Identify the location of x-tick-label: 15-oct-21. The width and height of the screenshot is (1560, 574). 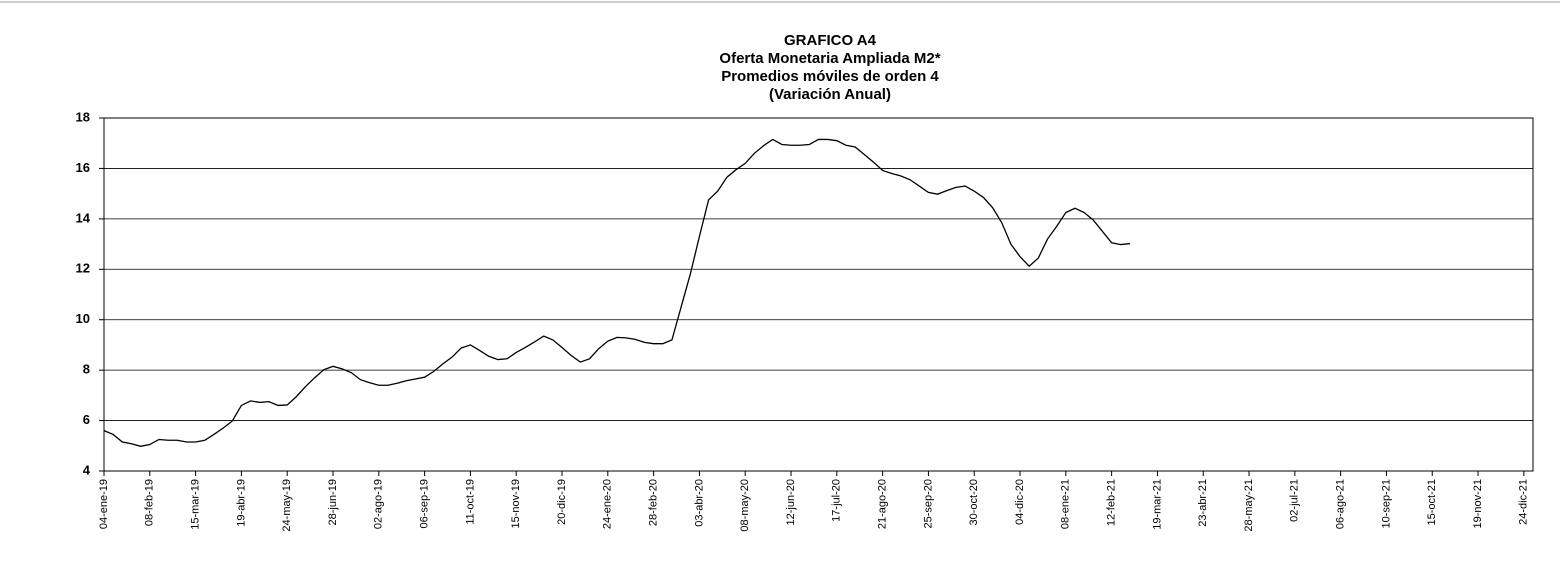
(1432, 502).